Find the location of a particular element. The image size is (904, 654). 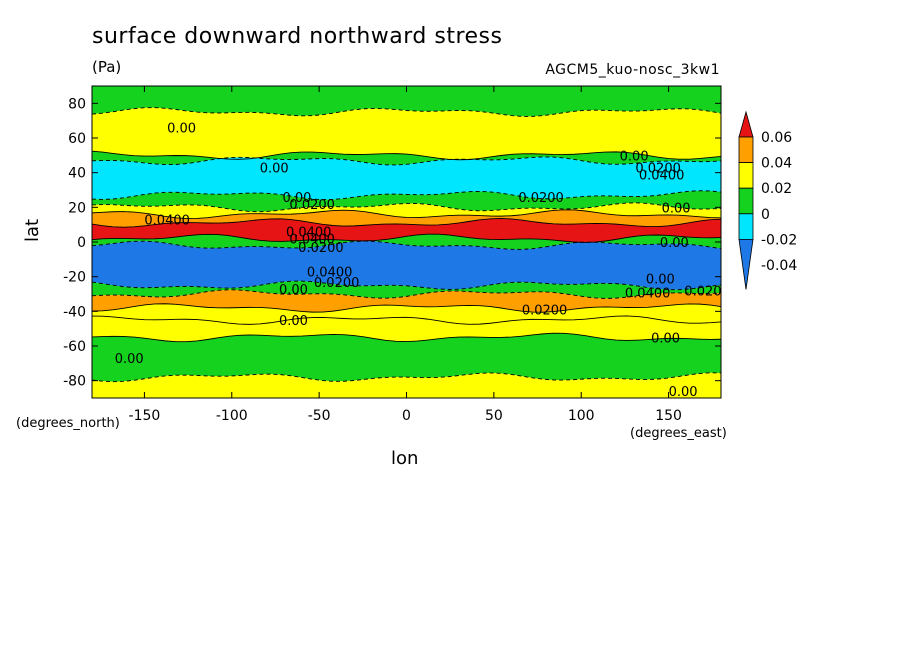

y-tick-label: 40 is located at coordinates (77, 174).